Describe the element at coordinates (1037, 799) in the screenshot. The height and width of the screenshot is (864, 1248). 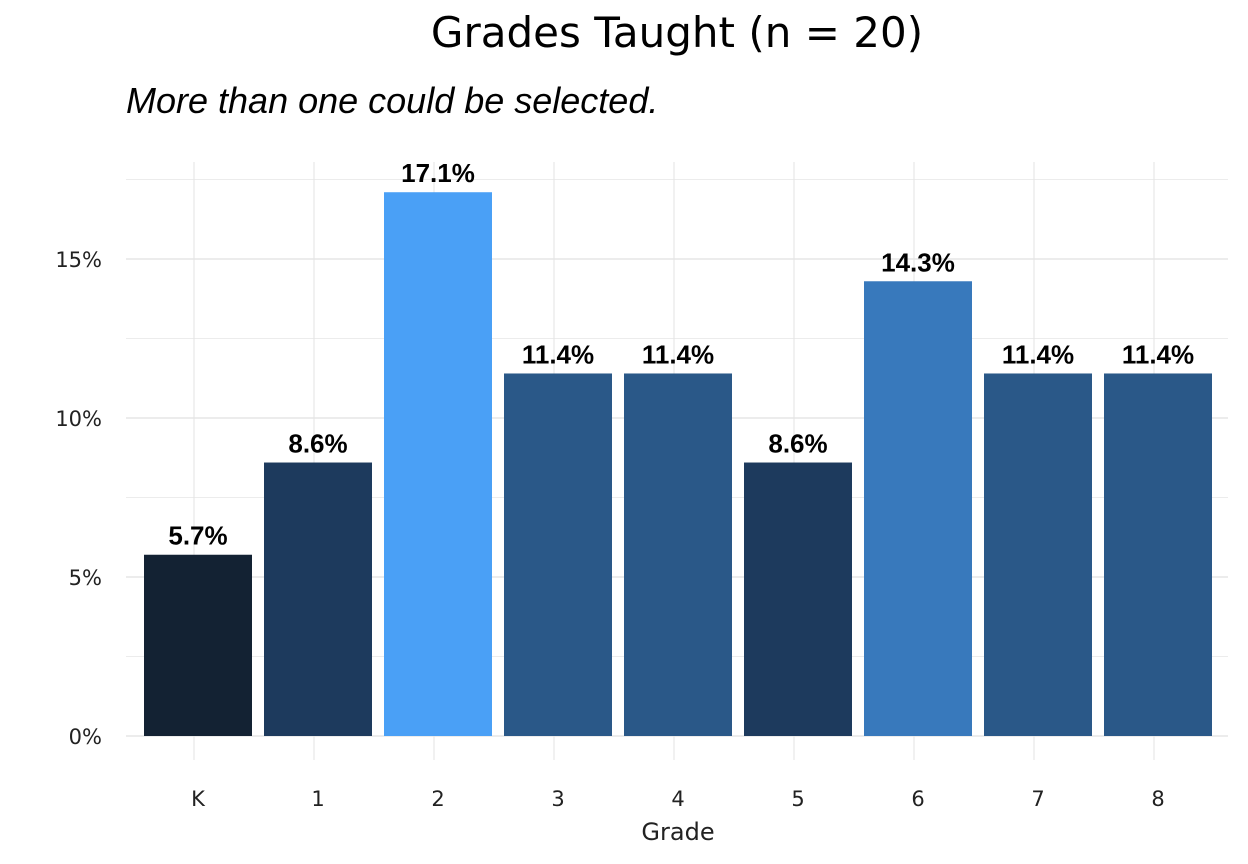
I see `x-tick-label: 7` at that location.